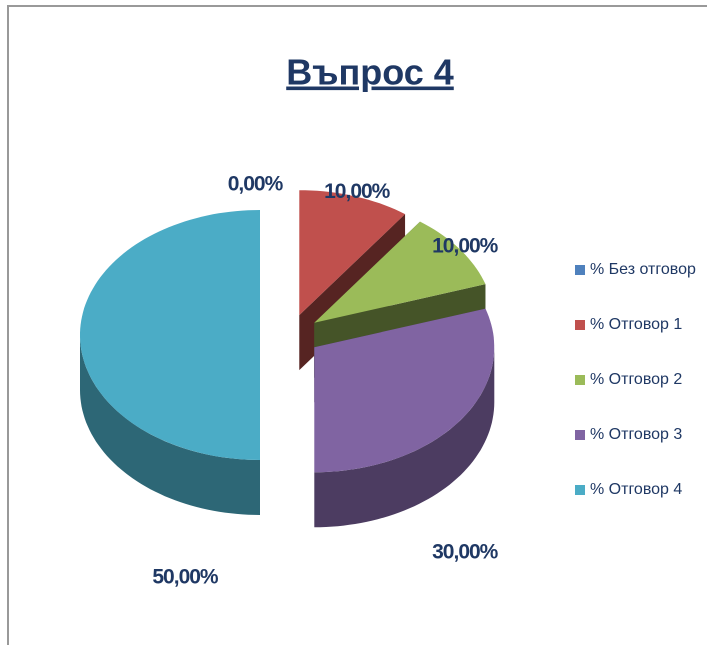 The width and height of the screenshot is (707, 645). Describe the element at coordinates (465, 552) in the screenshot. I see `data-label: 30,00%` at that location.